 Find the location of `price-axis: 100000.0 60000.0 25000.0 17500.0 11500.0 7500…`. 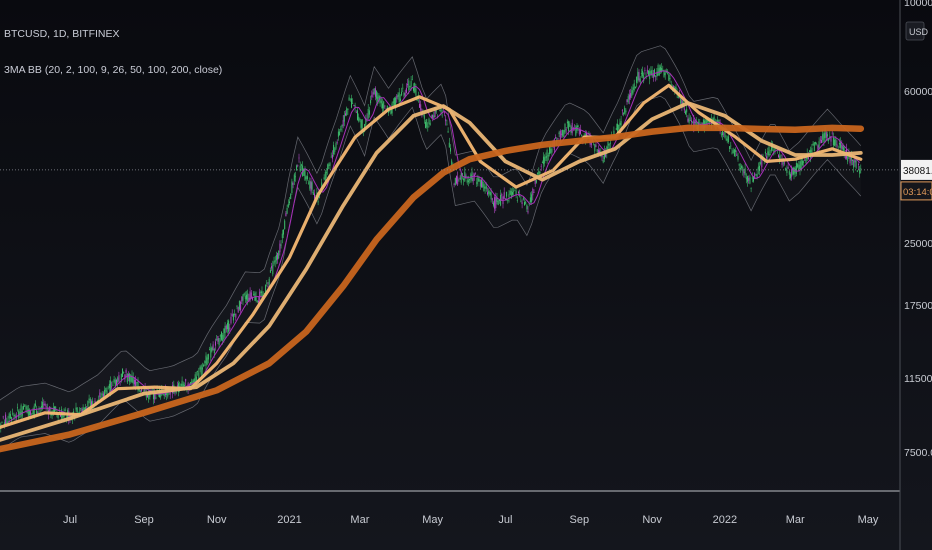

price-axis: 100000.0 60000.0 25000.0 17500.0 11500.0 7500… is located at coordinates (916, 229).